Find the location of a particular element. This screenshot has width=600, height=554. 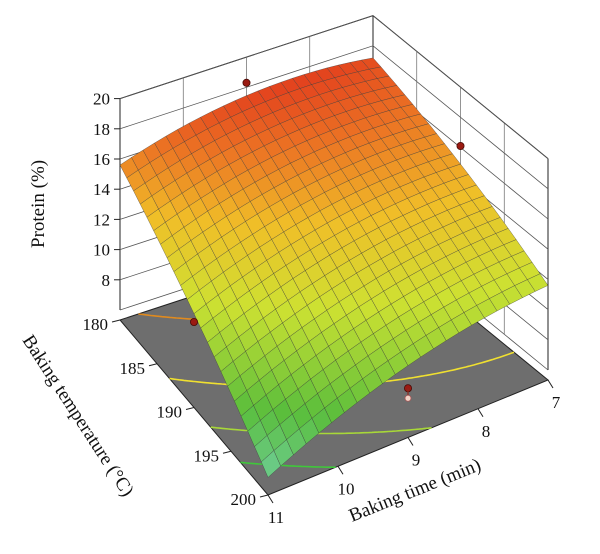

y-tick-label: 180 is located at coordinates (96, 324).